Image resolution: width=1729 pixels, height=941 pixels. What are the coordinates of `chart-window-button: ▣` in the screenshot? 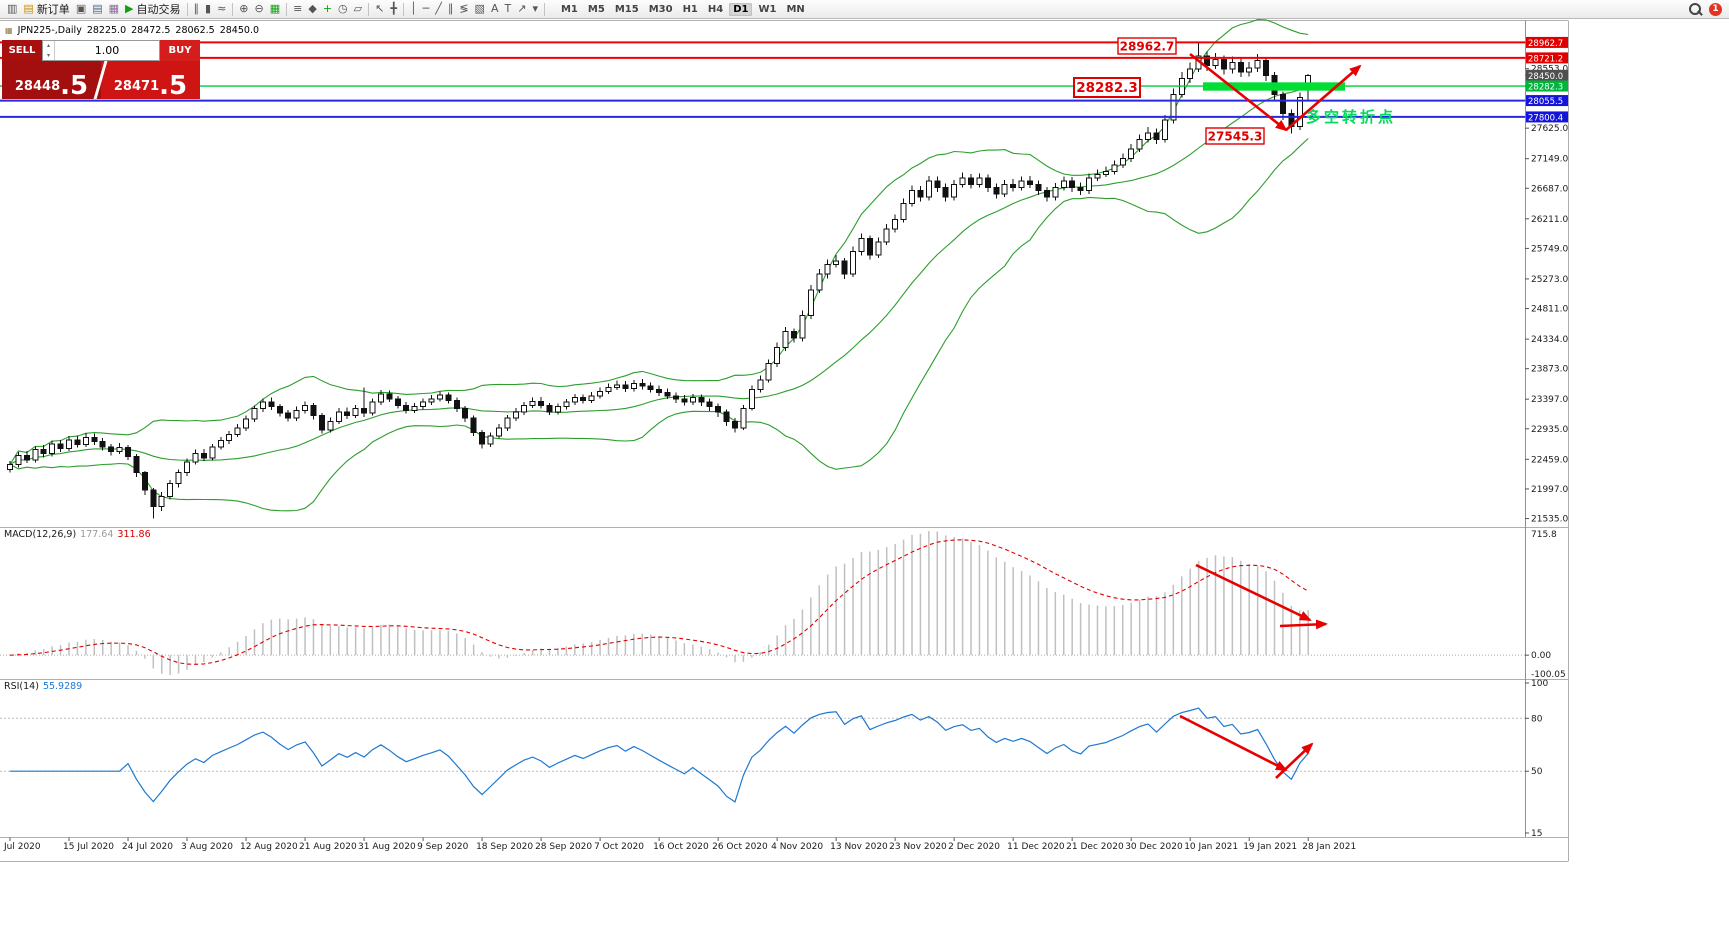 It's located at (81, 9).